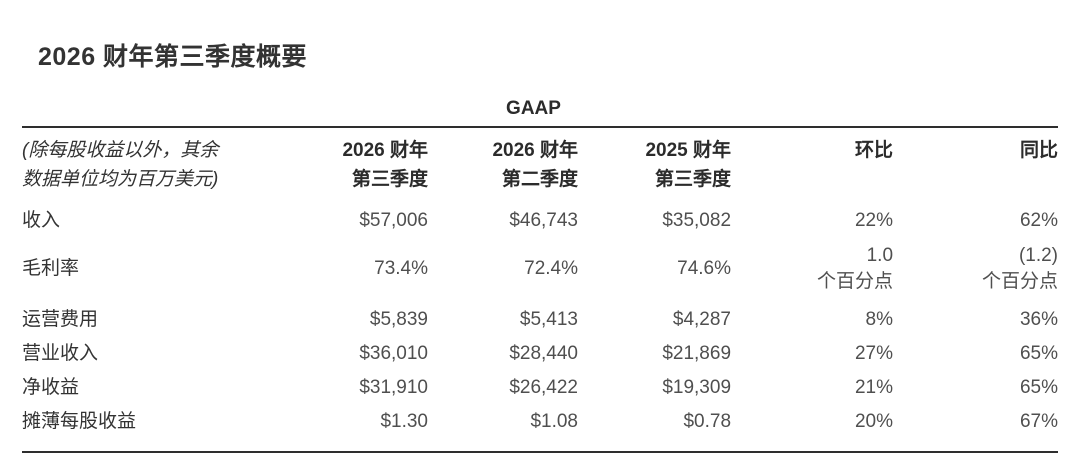  I want to click on qoq-unit: 个百分点, so click(855, 281).